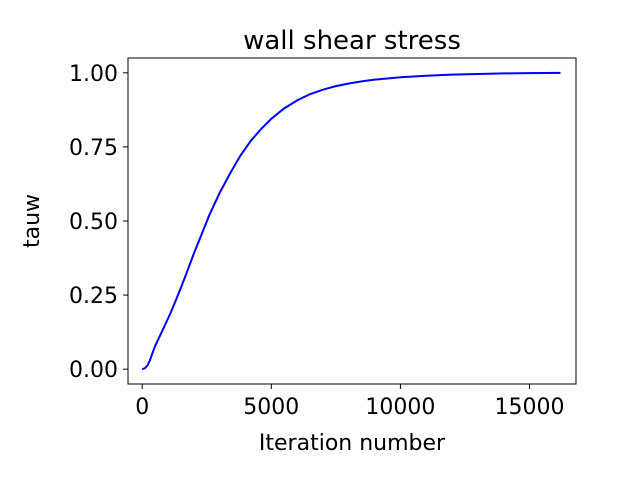  Describe the element at coordinates (93, 296) in the screenshot. I see `y-tick-label: 0.25` at that location.